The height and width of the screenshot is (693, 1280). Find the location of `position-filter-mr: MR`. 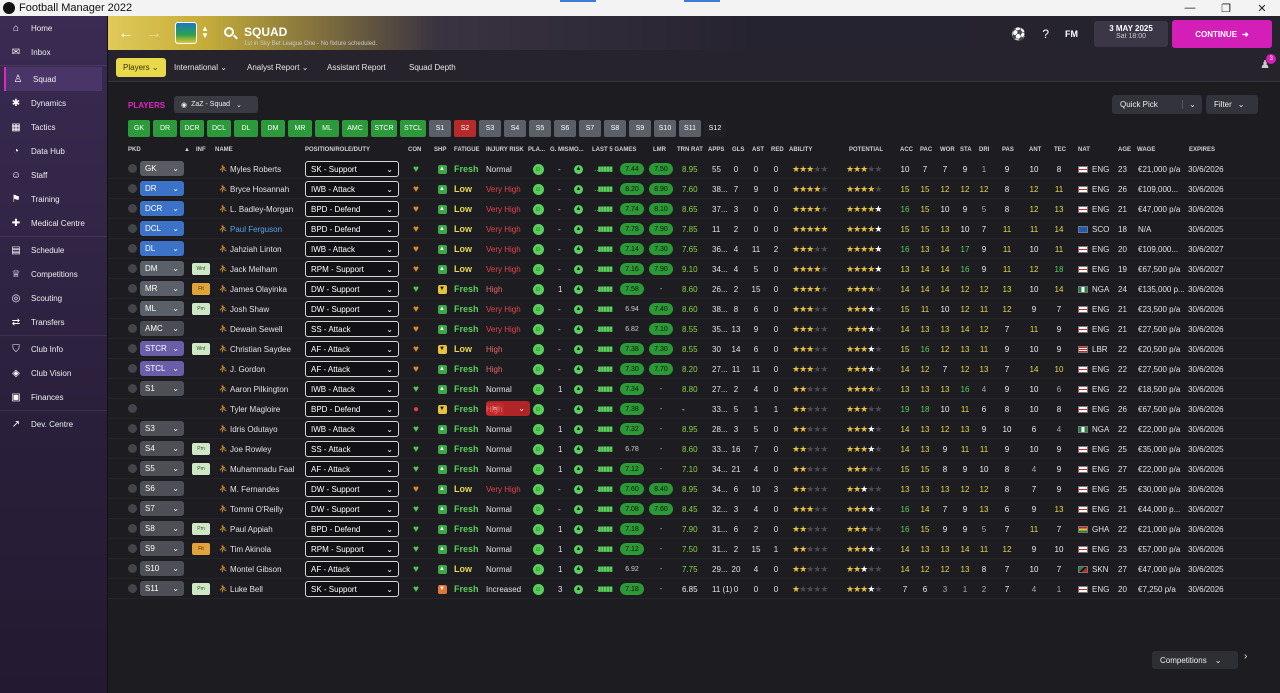

position-filter-mr: MR is located at coordinates (300, 128).